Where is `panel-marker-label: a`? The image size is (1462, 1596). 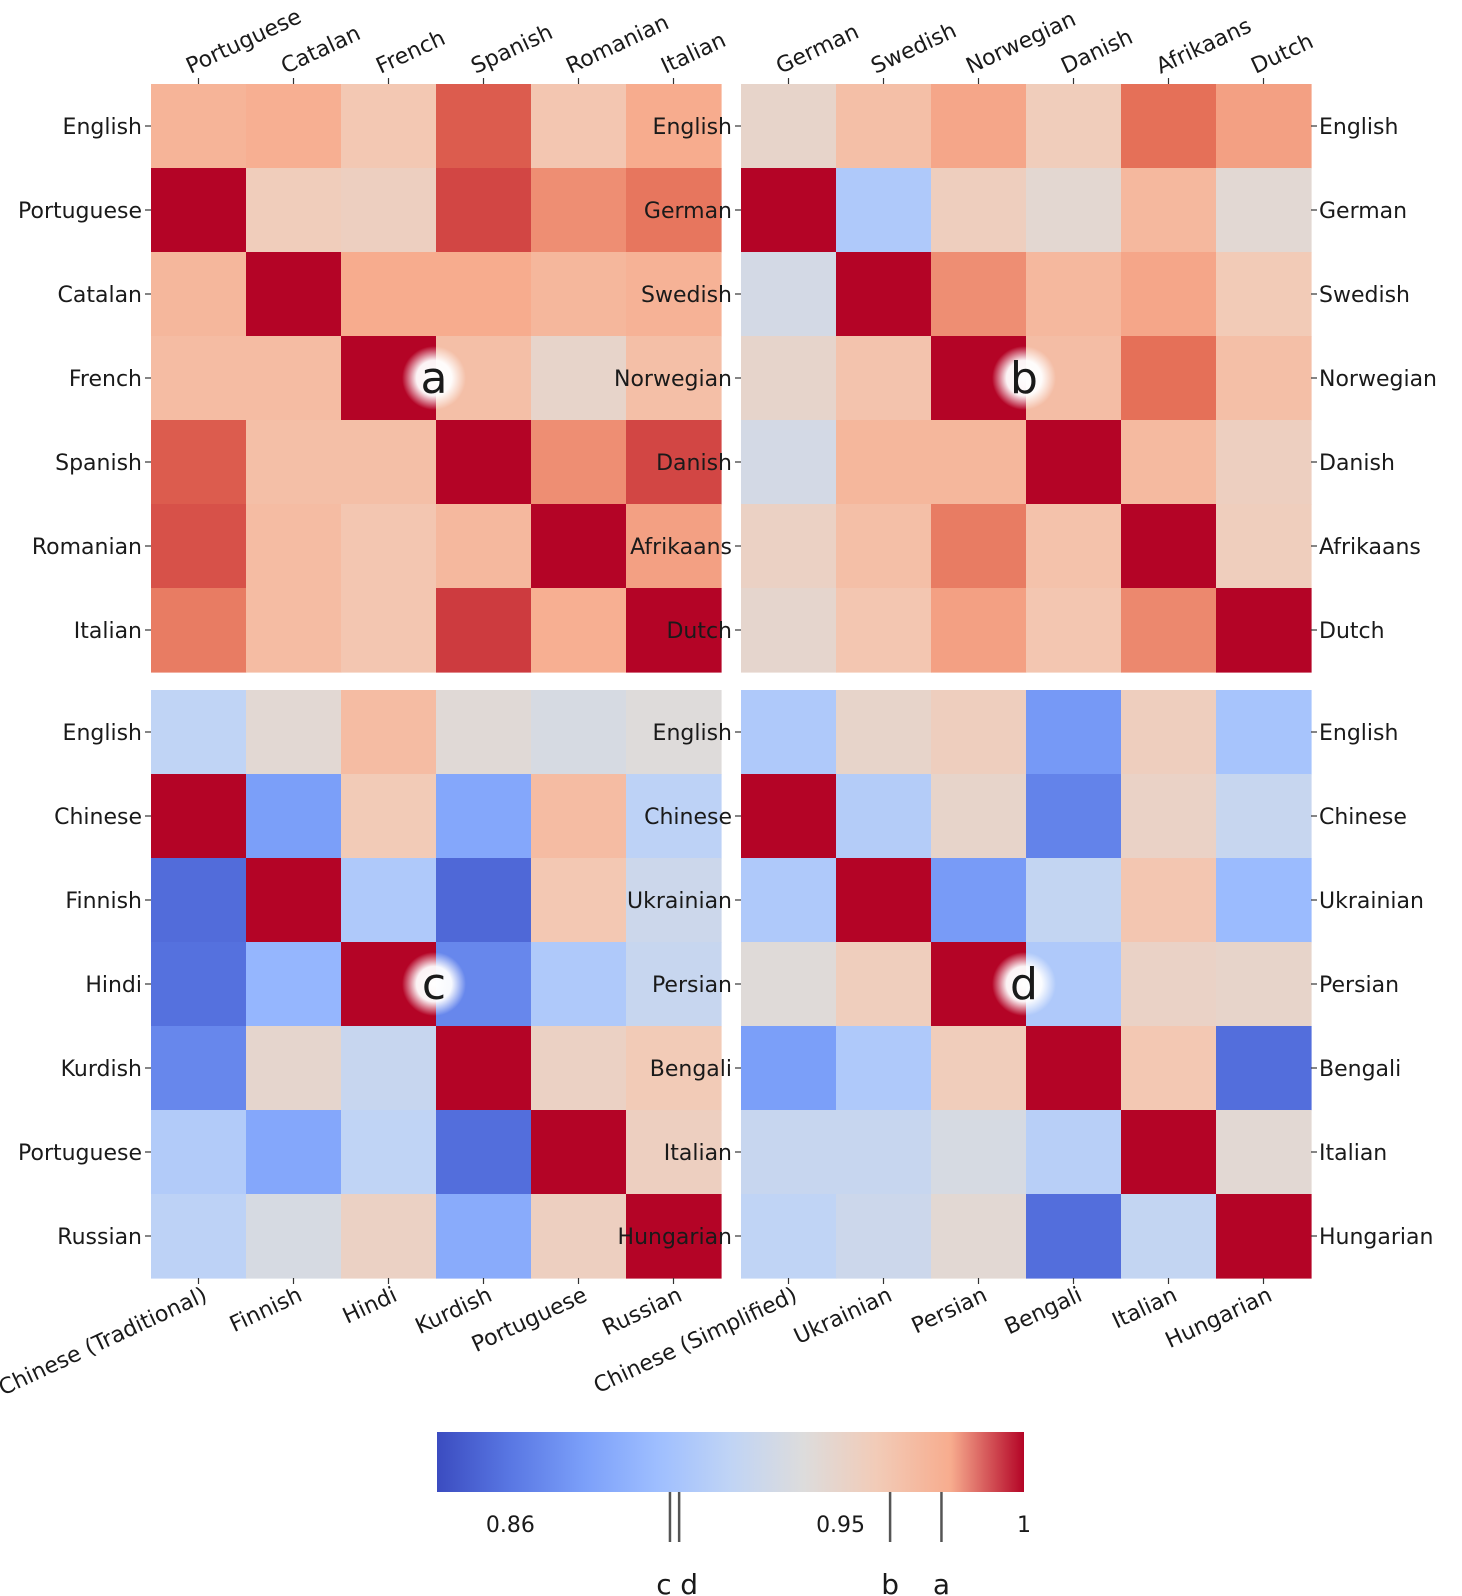
panel-marker-label: a is located at coordinates (434, 378).